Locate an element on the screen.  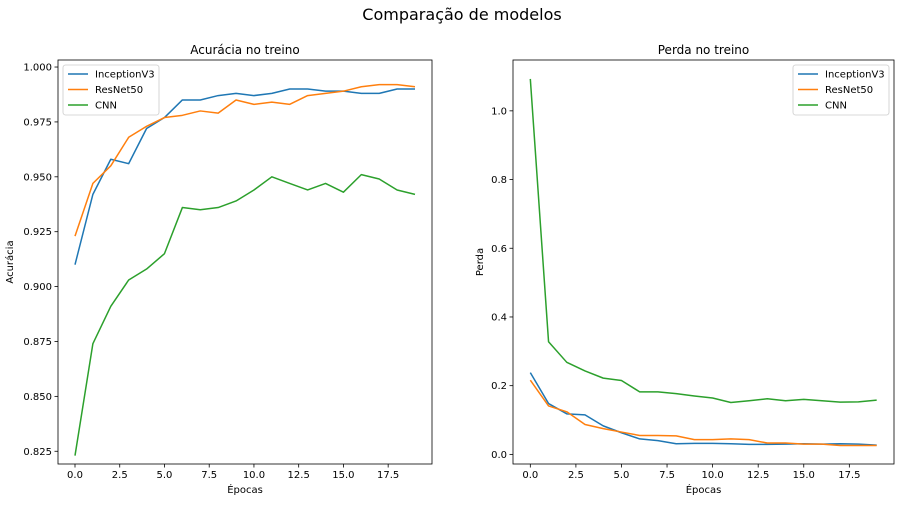
y-tick-label: 0.2 is located at coordinates (499, 386).